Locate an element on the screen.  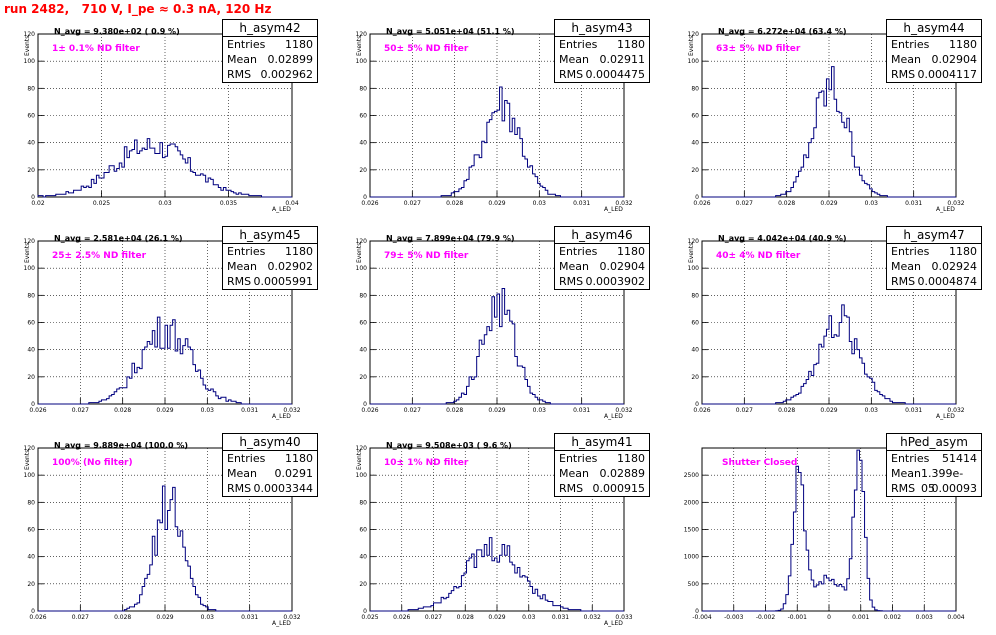
stats-title: h_asym43 is located at coordinates (602, 28).